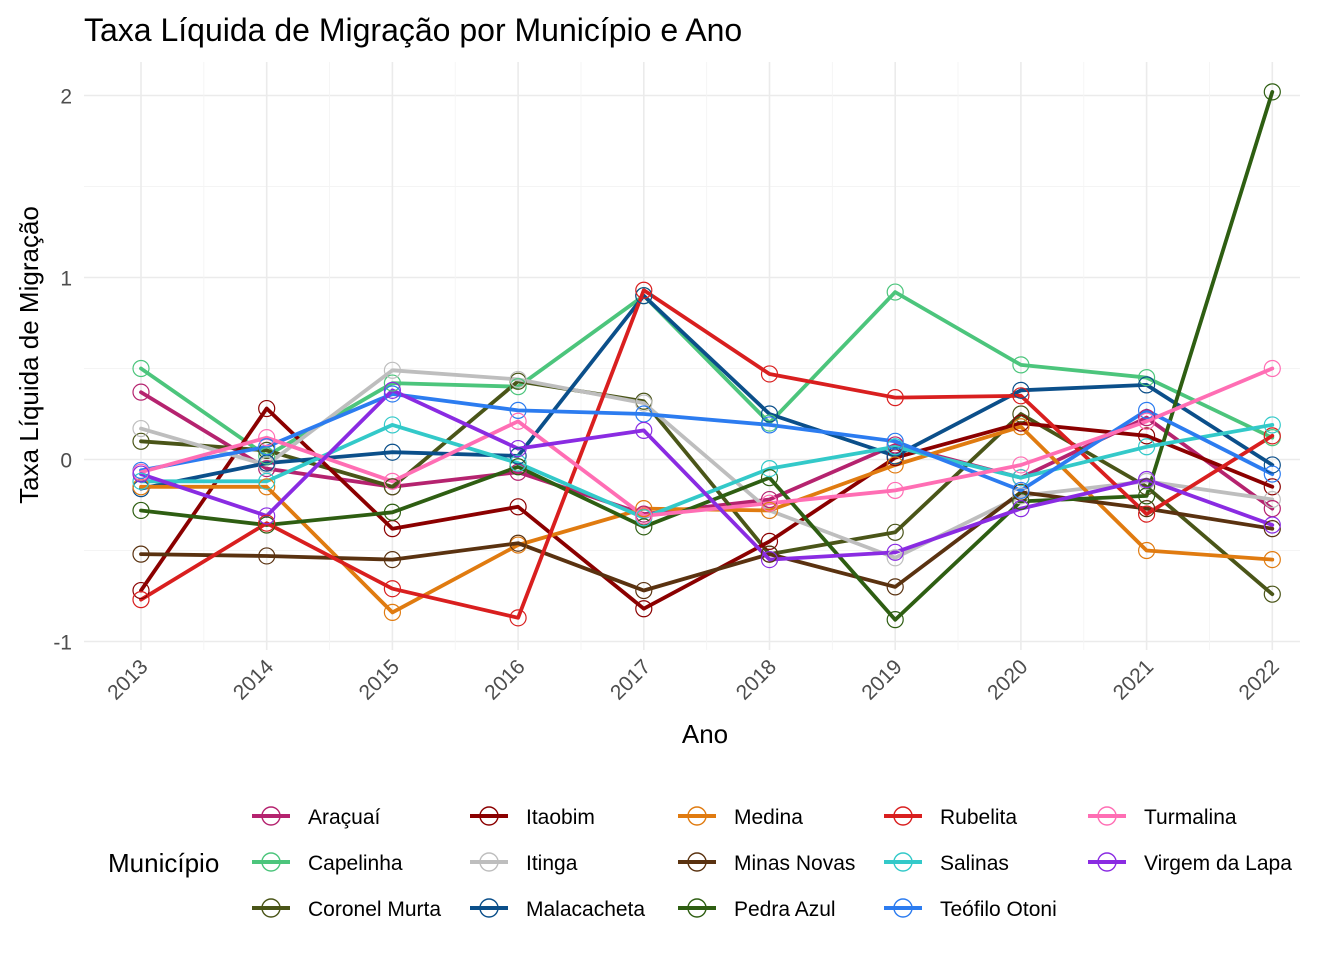 The width and height of the screenshot is (1344, 960). I want to click on legend-label: Virgem da Lapa, so click(1218, 863).